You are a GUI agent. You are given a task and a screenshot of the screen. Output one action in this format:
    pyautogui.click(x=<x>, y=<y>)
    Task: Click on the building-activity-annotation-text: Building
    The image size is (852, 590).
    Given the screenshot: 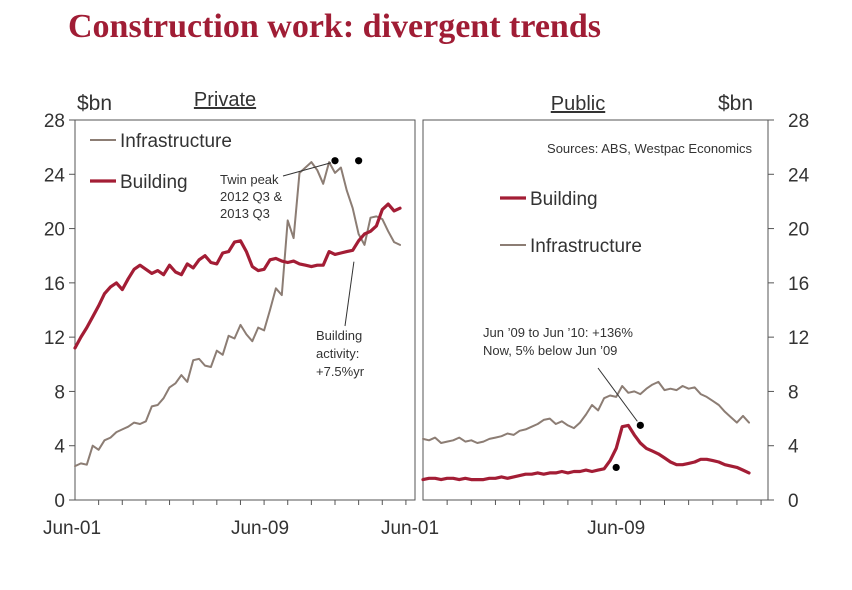 What is the action you would take?
    pyautogui.click(x=339, y=335)
    